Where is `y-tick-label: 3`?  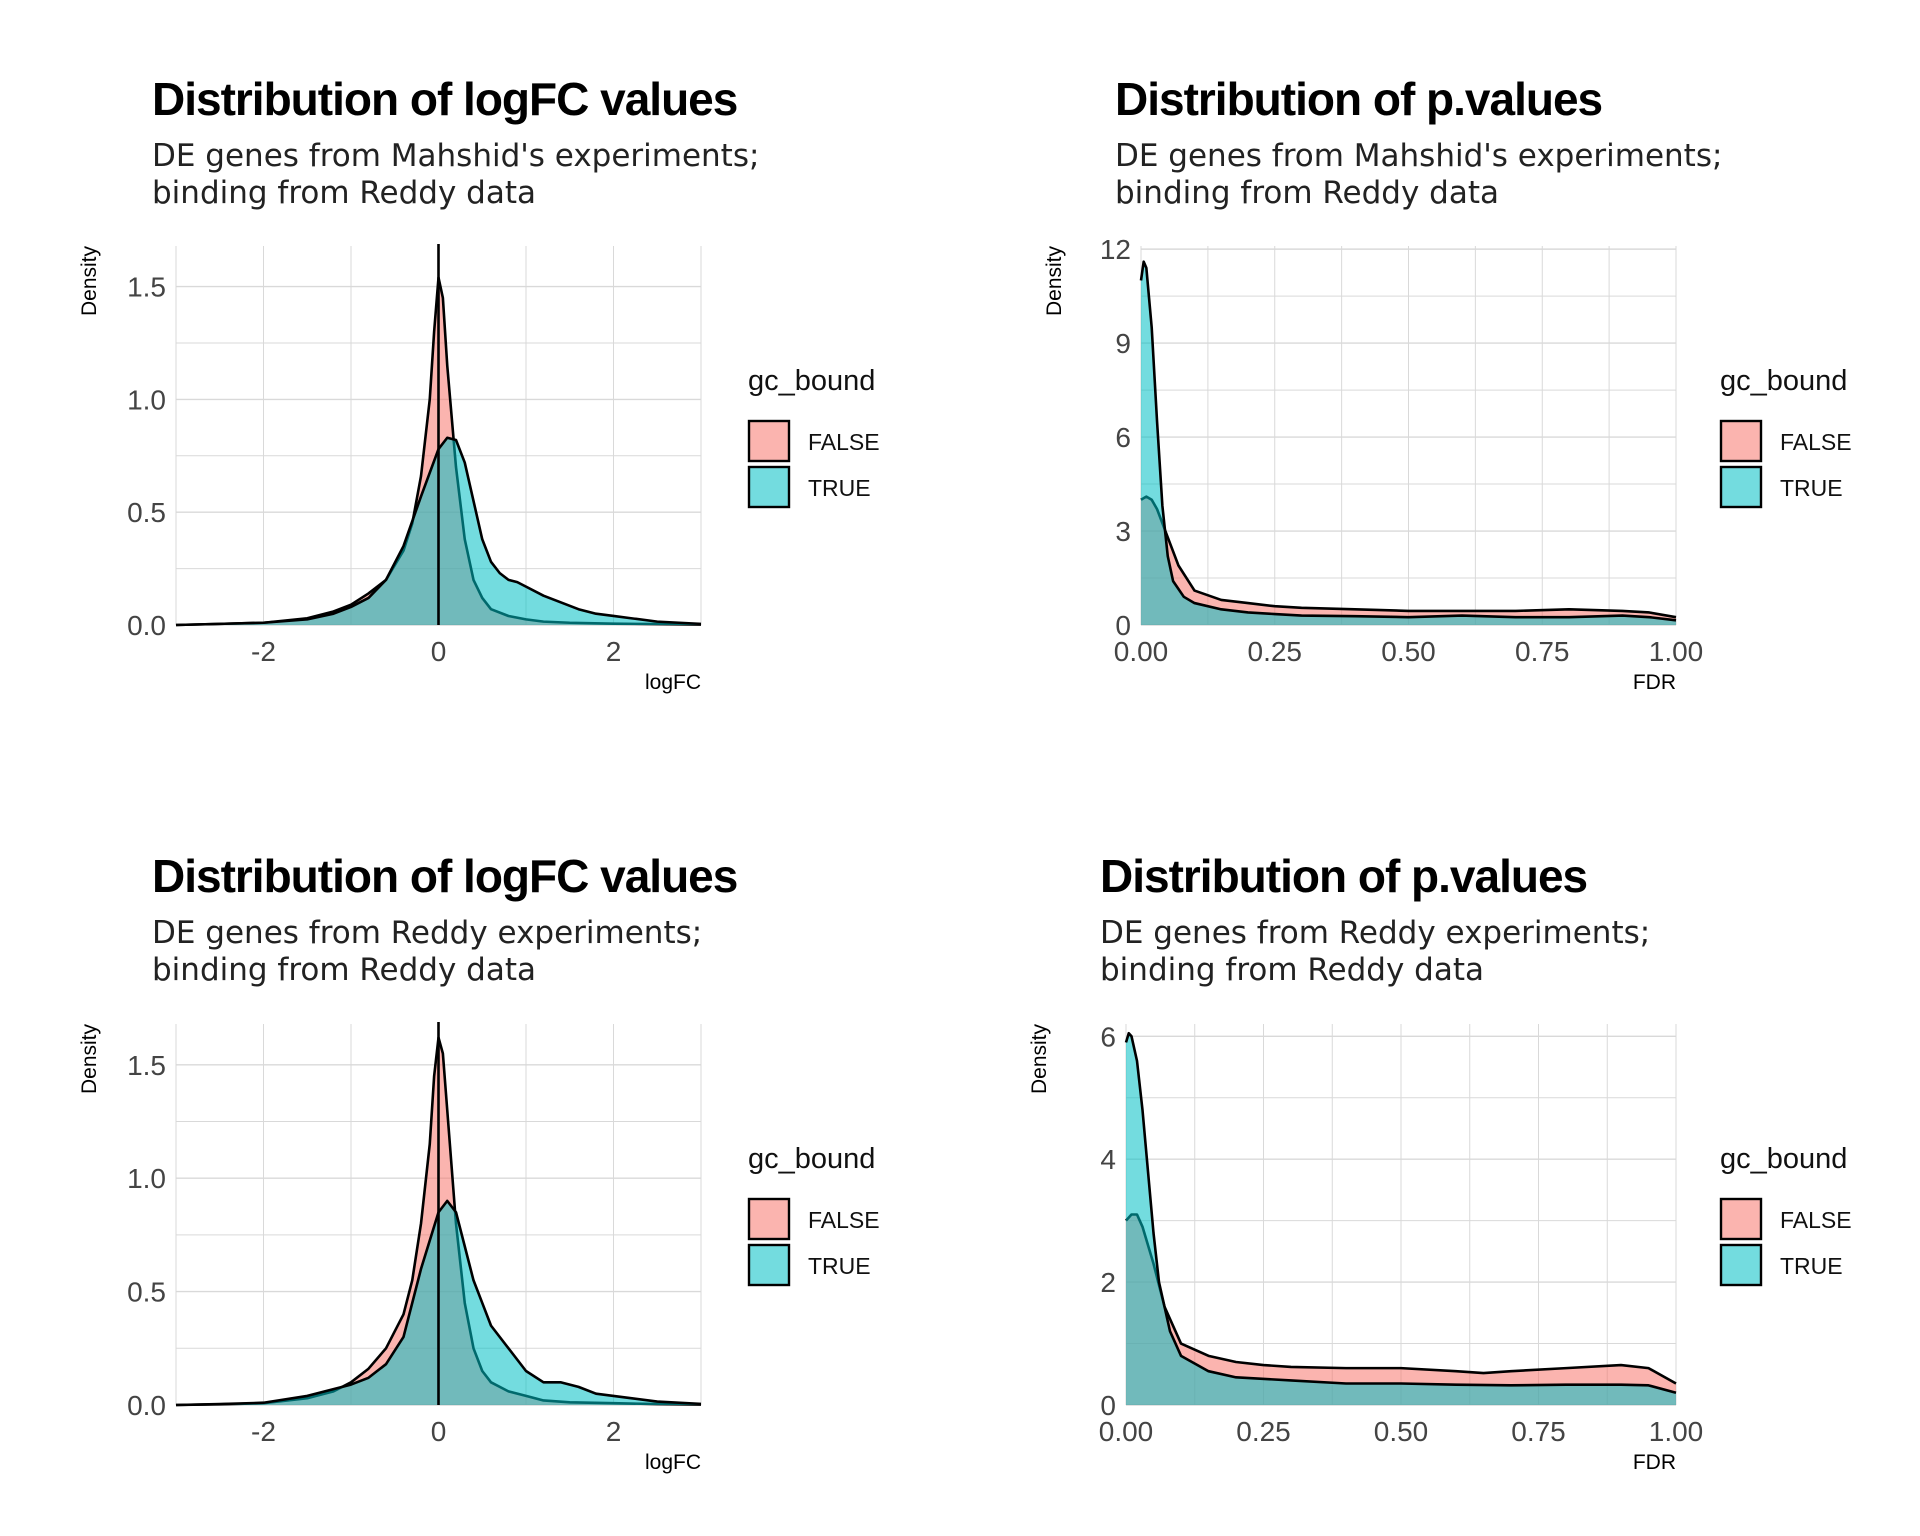
y-tick-label: 3 is located at coordinates (1123, 531).